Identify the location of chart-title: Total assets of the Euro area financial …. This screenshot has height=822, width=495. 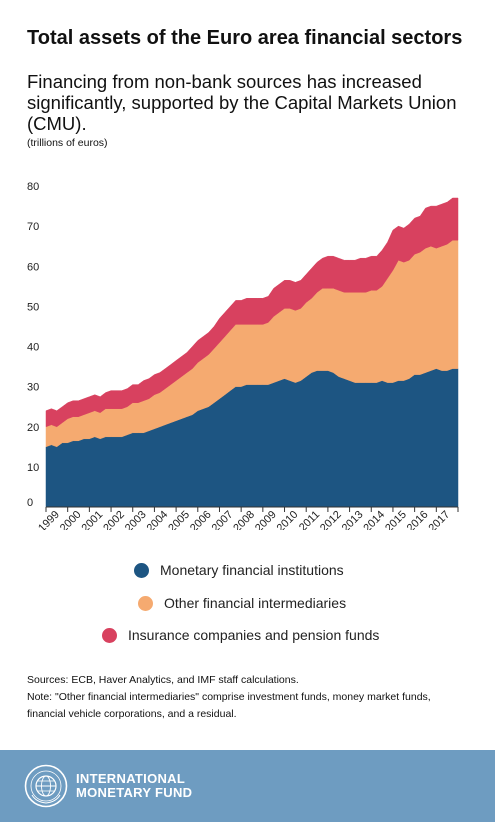
(245, 38).